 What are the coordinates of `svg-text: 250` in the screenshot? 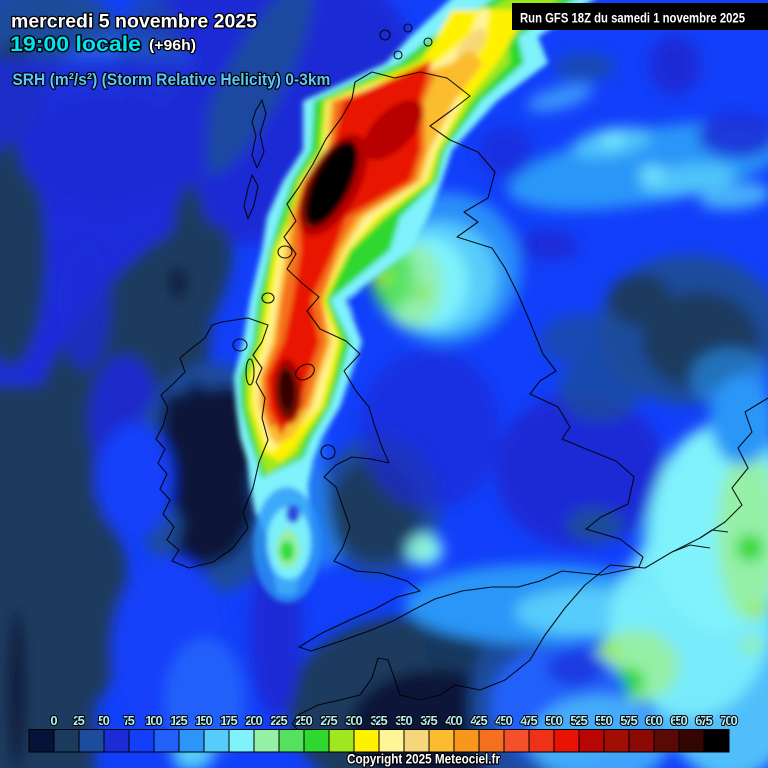 It's located at (304, 720).